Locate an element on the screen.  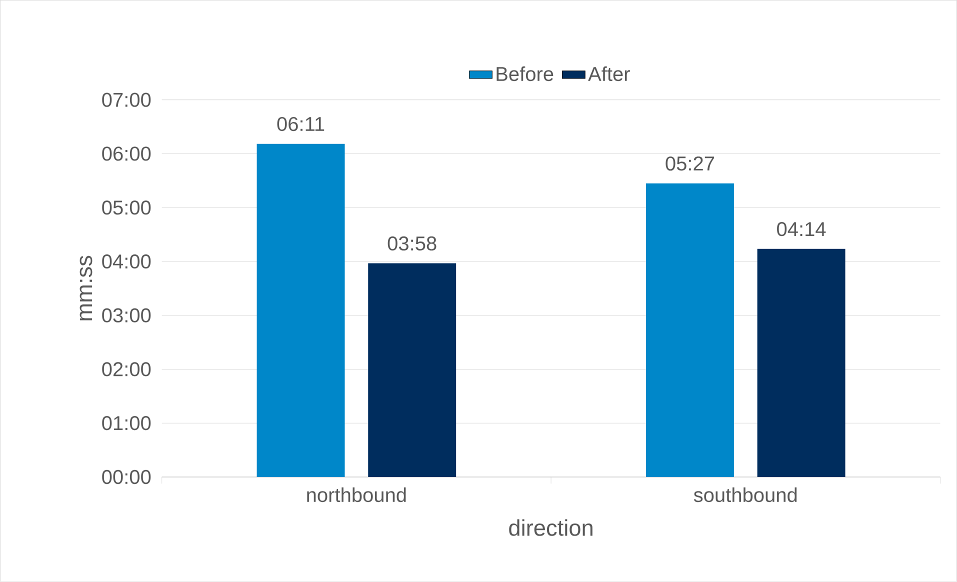
x-tick-label: southbound is located at coordinates (745, 494).